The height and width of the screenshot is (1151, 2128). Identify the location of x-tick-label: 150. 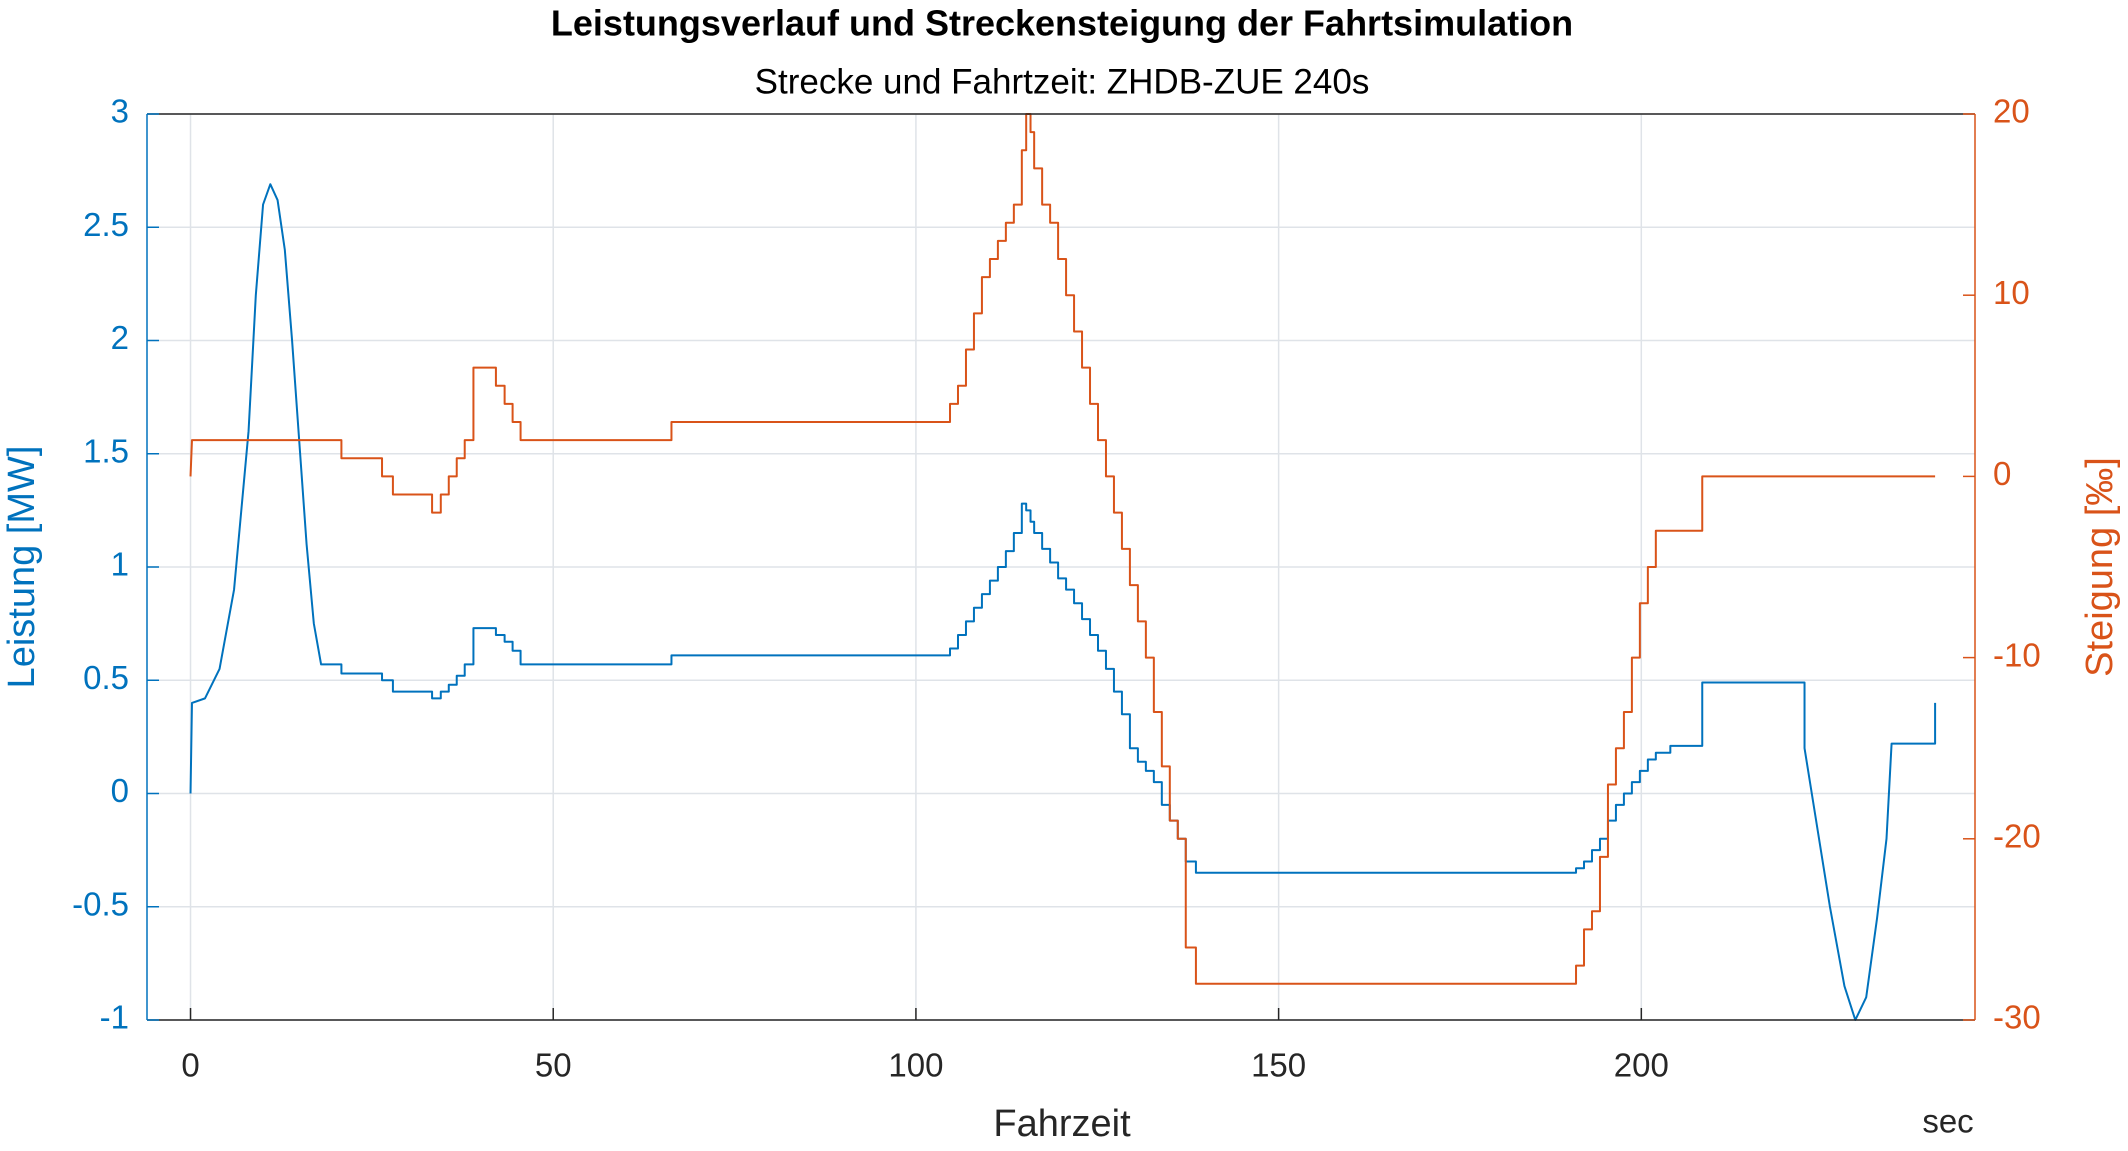
(1278, 1065).